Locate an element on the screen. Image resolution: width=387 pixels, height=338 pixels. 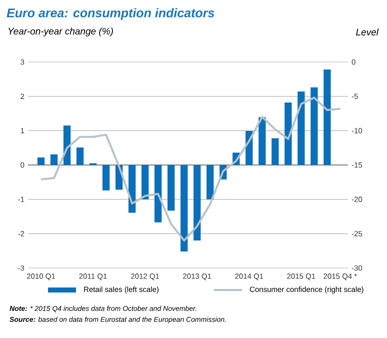
y2-axis-title: Level is located at coordinates (367, 32).